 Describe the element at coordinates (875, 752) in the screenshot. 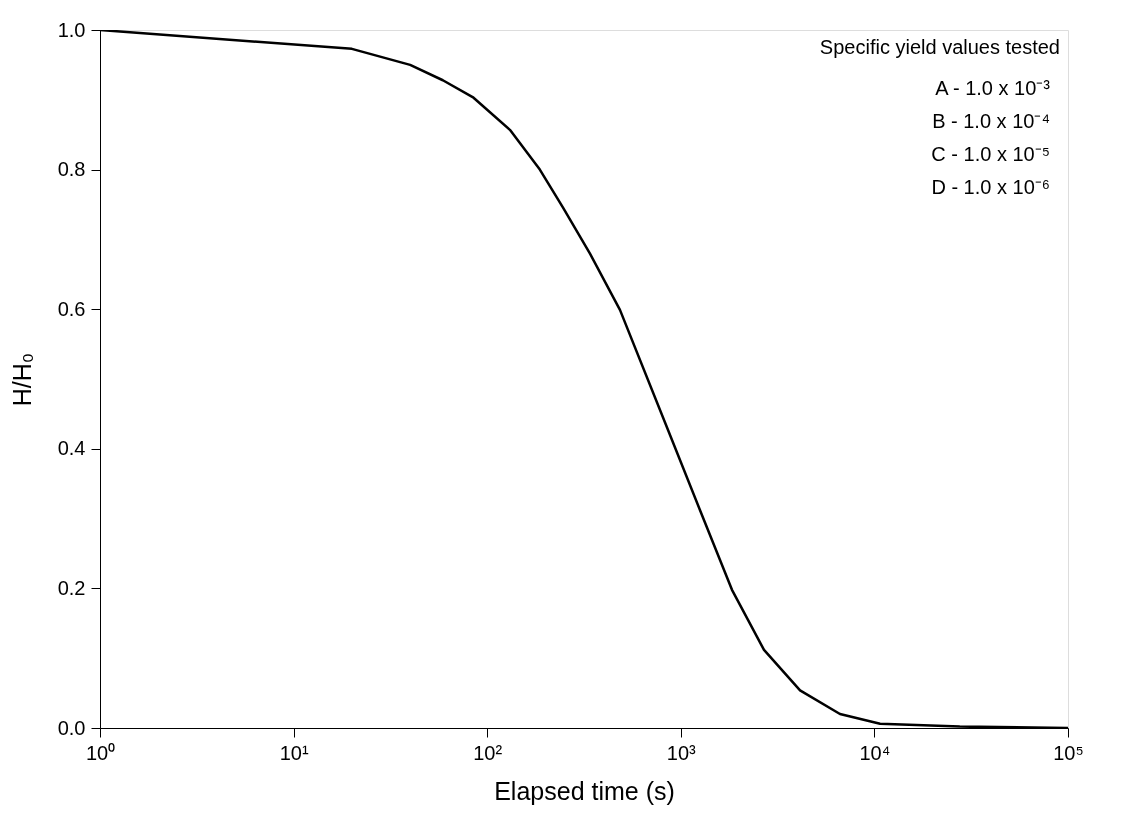

I see `x-tick-label: 10⁴` at that location.